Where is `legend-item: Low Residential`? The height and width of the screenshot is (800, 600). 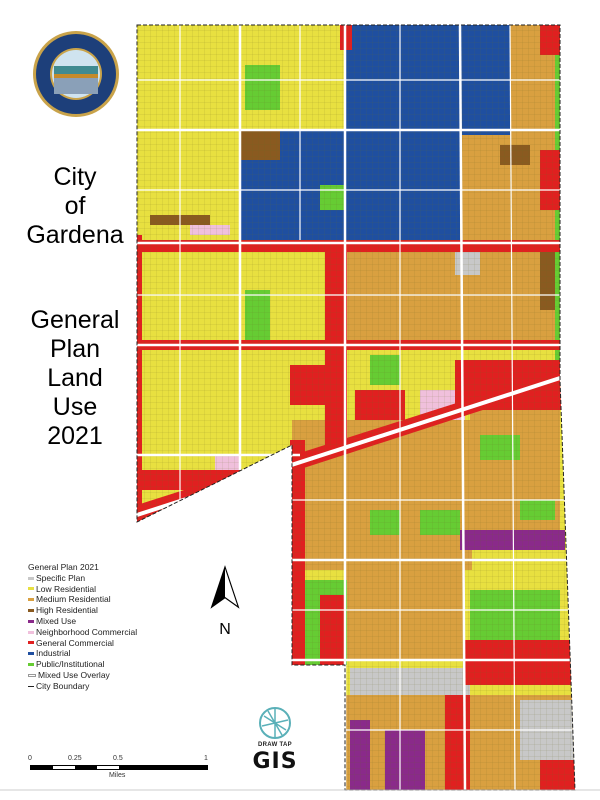
legend-item: Low Residential is located at coordinates (82, 589).